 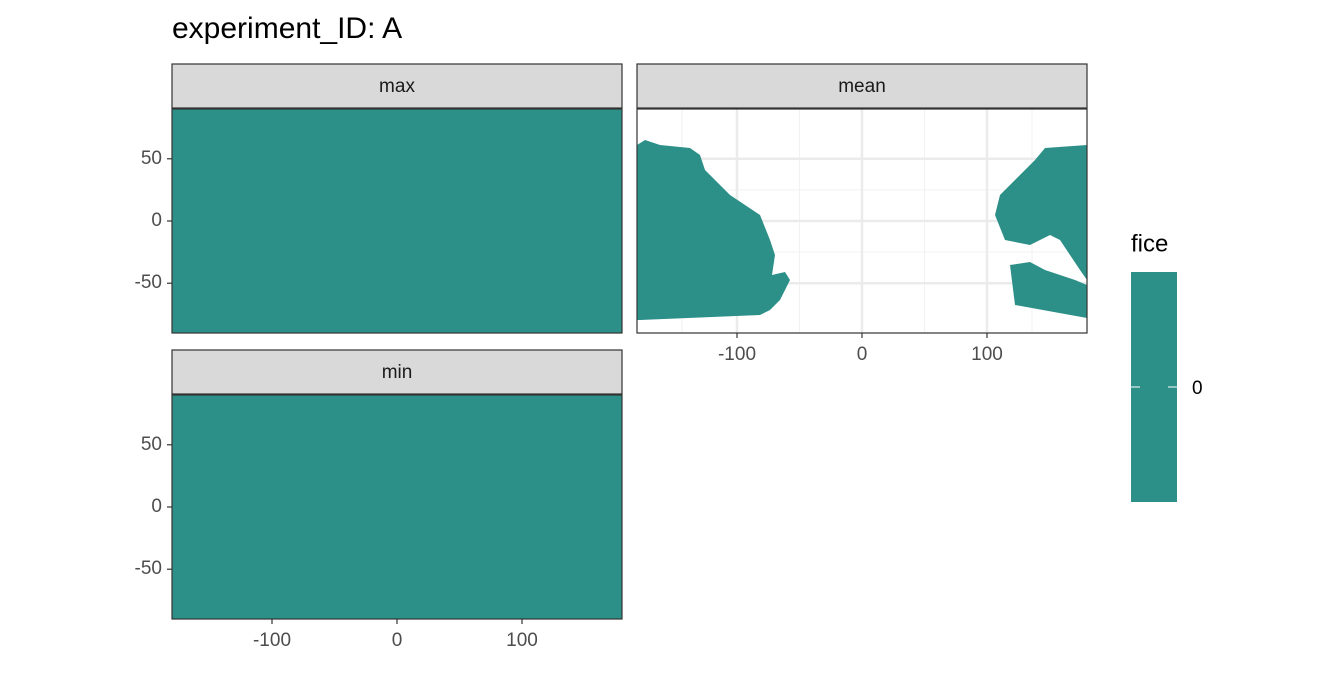 What do you see at coordinates (287, 28) in the screenshot?
I see `chart-title: experiment_ID: A` at bounding box center [287, 28].